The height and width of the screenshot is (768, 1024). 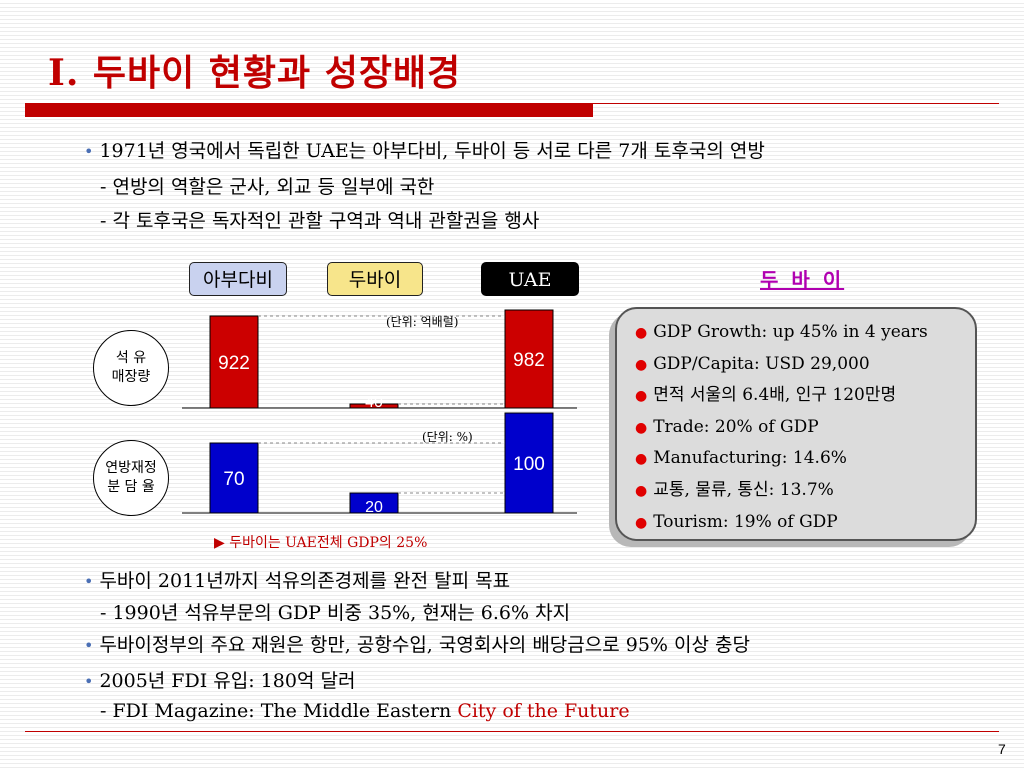 I want to click on label-dubai: 두바이, so click(x=375, y=279).